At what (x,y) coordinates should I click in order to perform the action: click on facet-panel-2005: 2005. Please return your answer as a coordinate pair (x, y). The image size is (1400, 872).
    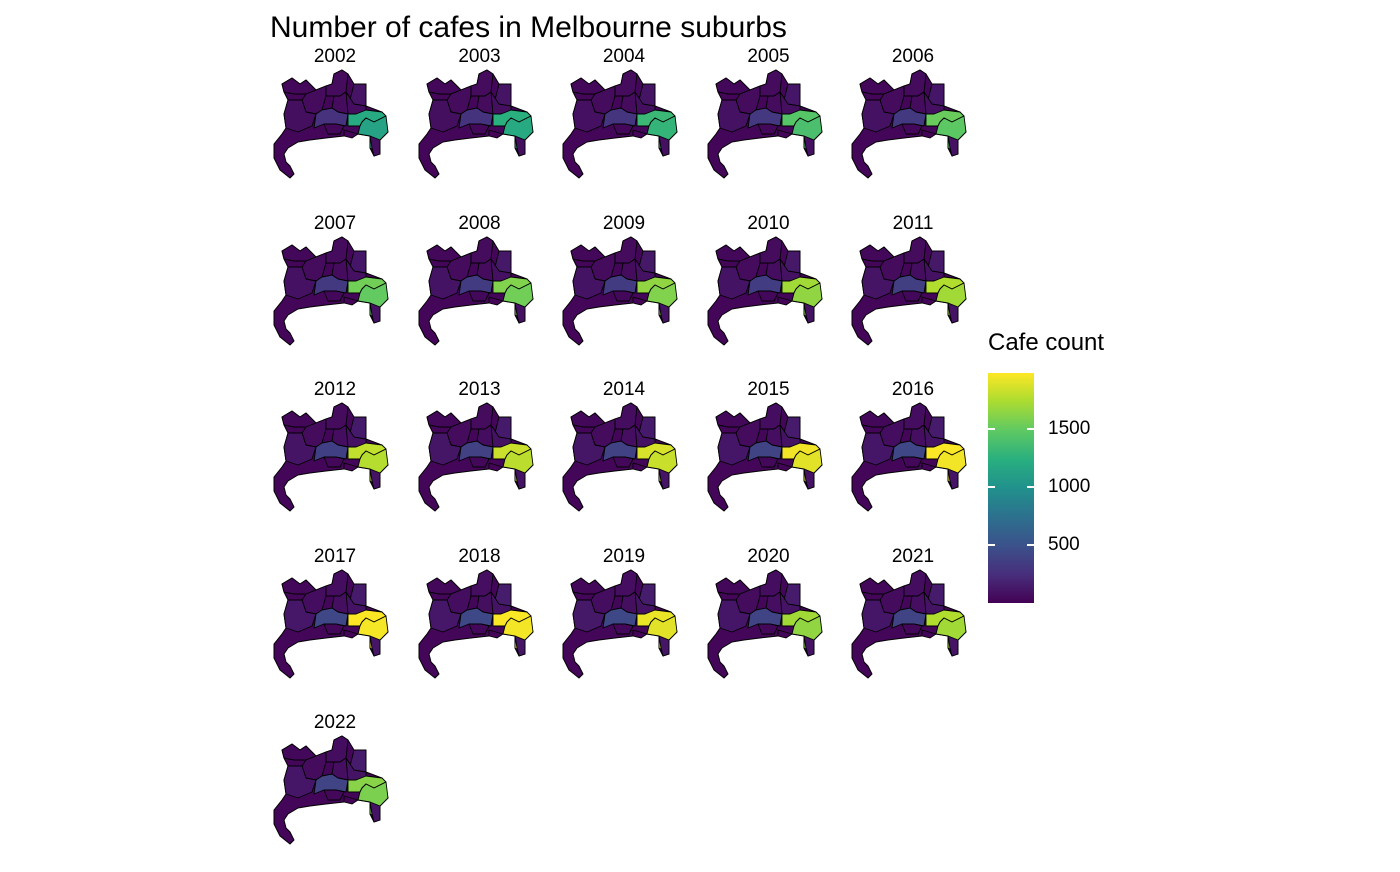
    Looking at the image, I should click on (774, 126).